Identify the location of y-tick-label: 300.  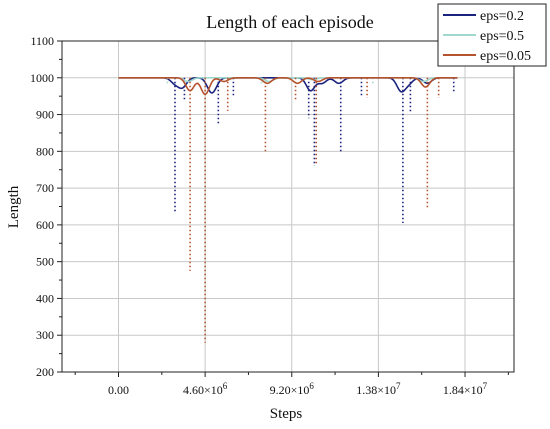
(45, 335).